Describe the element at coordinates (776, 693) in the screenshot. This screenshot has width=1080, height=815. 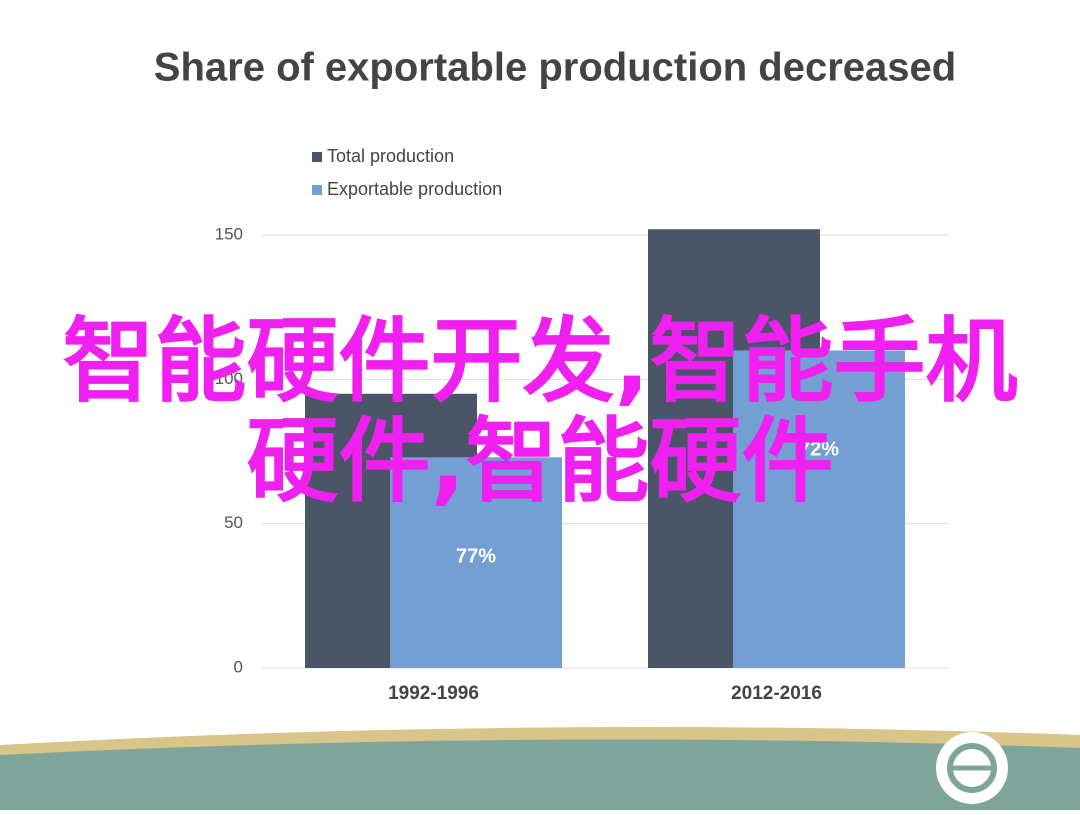
I see `x-tick-label: 2012-2016` at that location.